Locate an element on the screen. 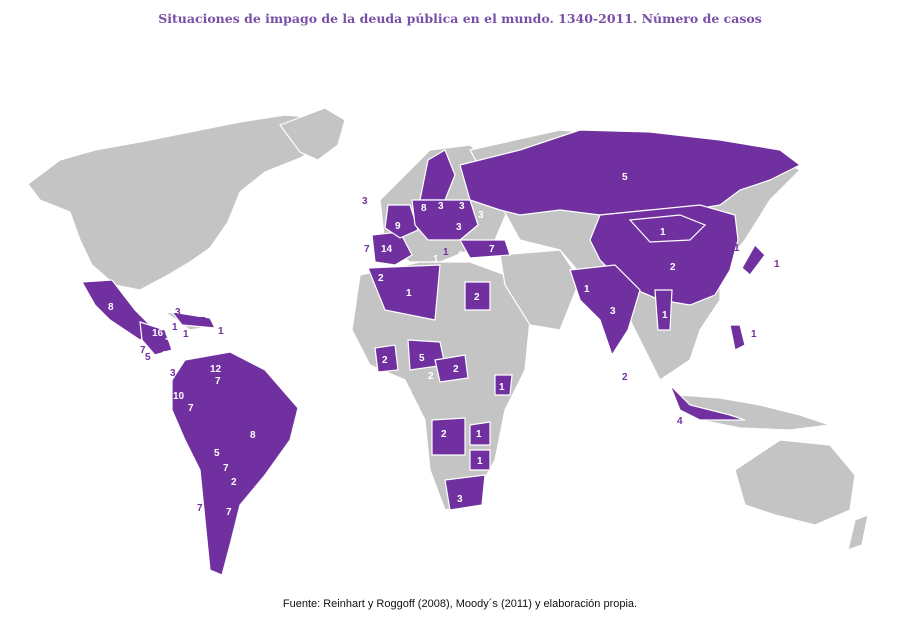  north-africa-region is located at coordinates (404, 292).